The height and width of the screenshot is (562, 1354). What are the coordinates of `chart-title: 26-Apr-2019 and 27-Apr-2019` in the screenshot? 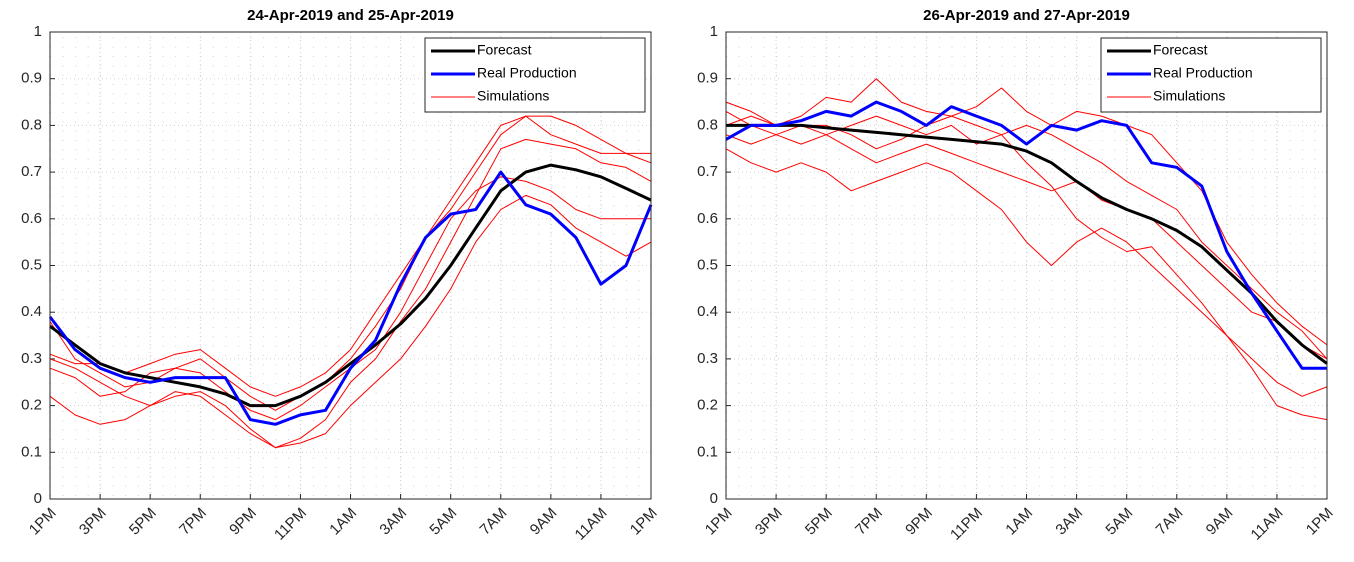 It's located at (1026, 15).